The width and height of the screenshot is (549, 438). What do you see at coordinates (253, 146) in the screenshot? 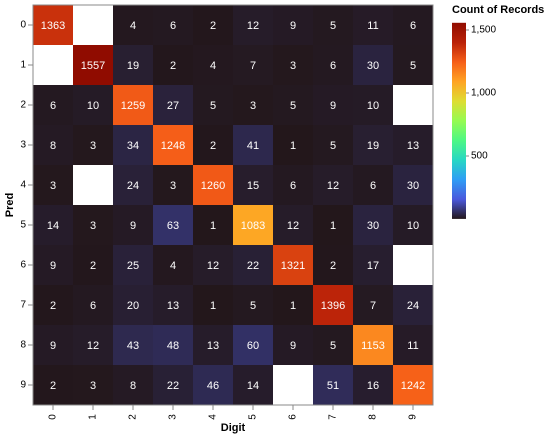
I see `cell-label: 41` at bounding box center [253, 146].